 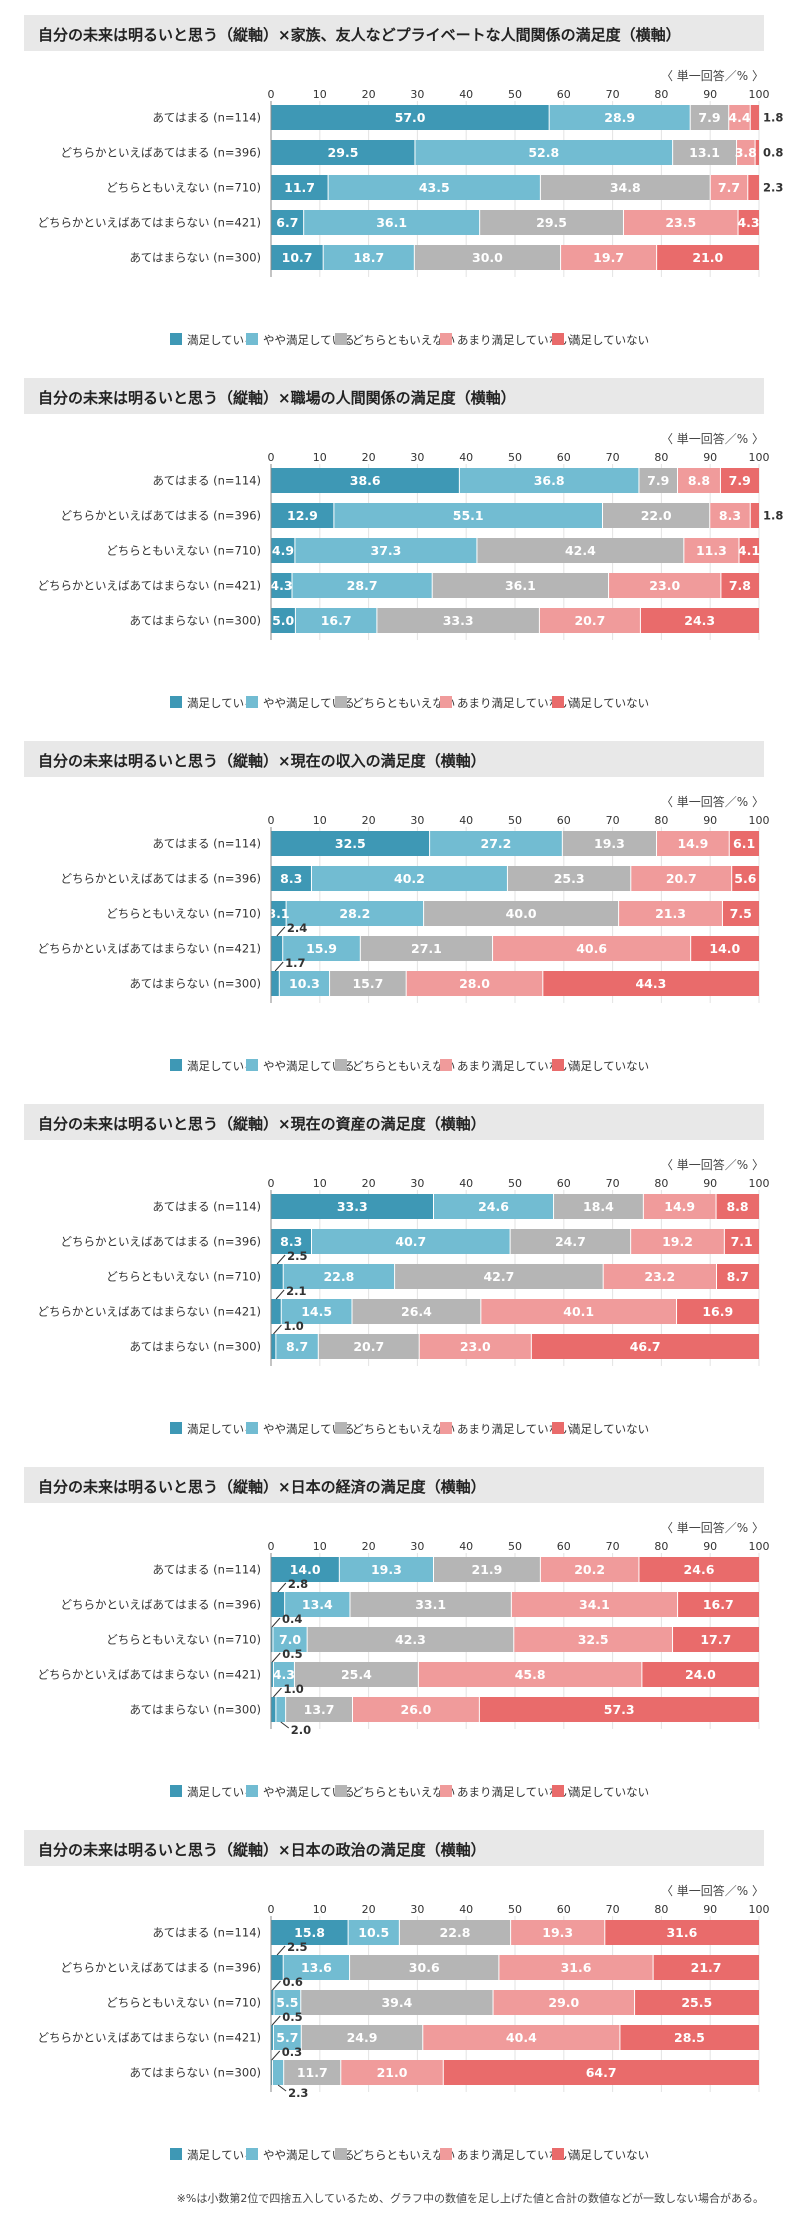 I want to click on legend-label: 満足している, so click(x=221, y=340).